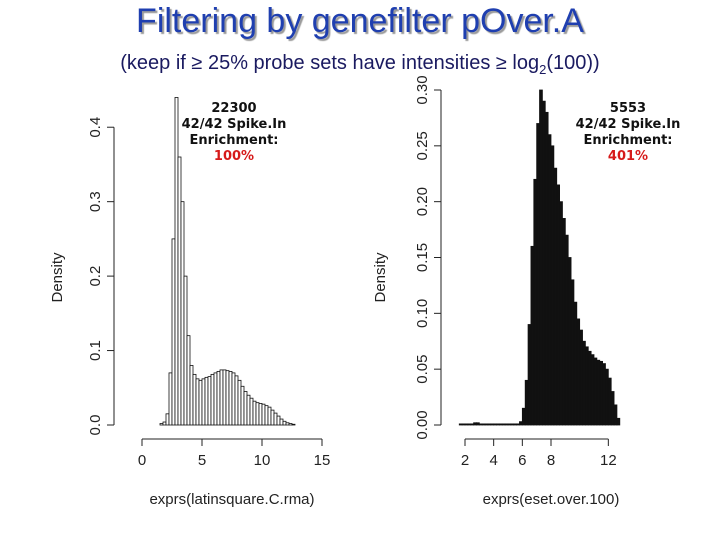  What do you see at coordinates (231, 499) in the screenshot?
I see `chart1-x-axis-label: exprs(latinsquare.C.rma)` at bounding box center [231, 499].